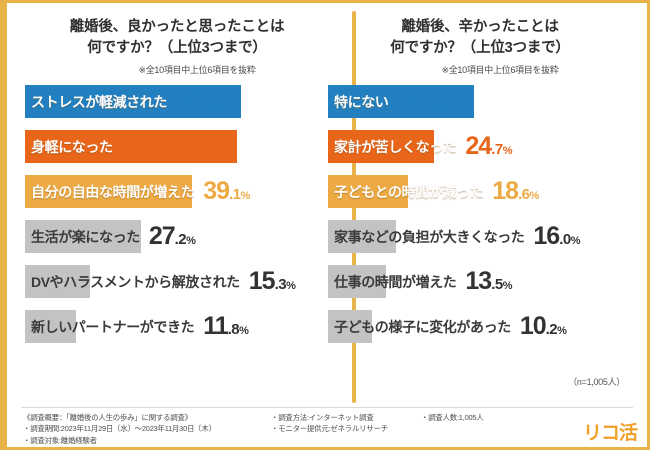  Describe the element at coordinates (60, 440) in the screenshot. I see `footer-survey-target: ・調査対象:離婚経験者` at that location.